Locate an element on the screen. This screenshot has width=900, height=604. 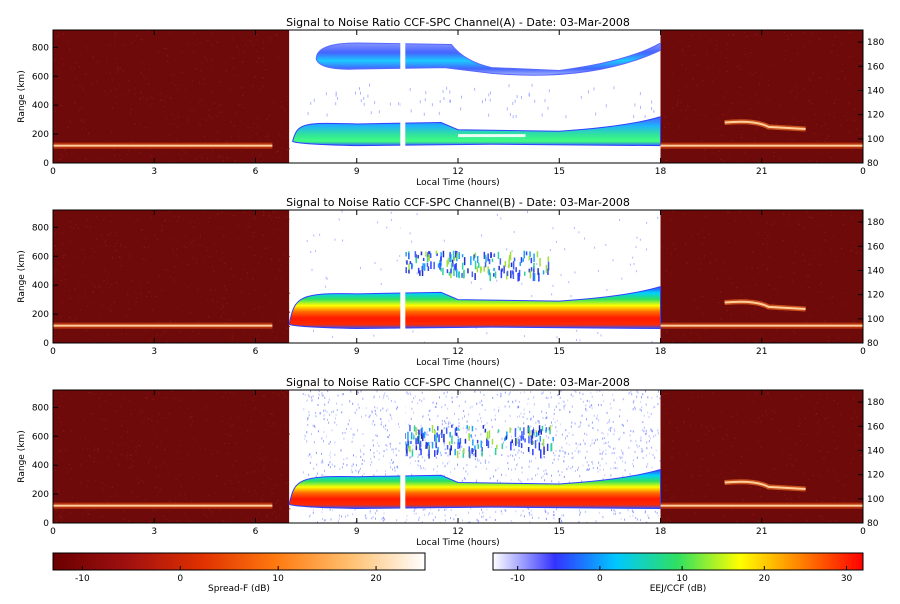
colorbar-1: -10 0 10 20 30 EEJ/CCF (dB) is located at coordinates (678, 573).